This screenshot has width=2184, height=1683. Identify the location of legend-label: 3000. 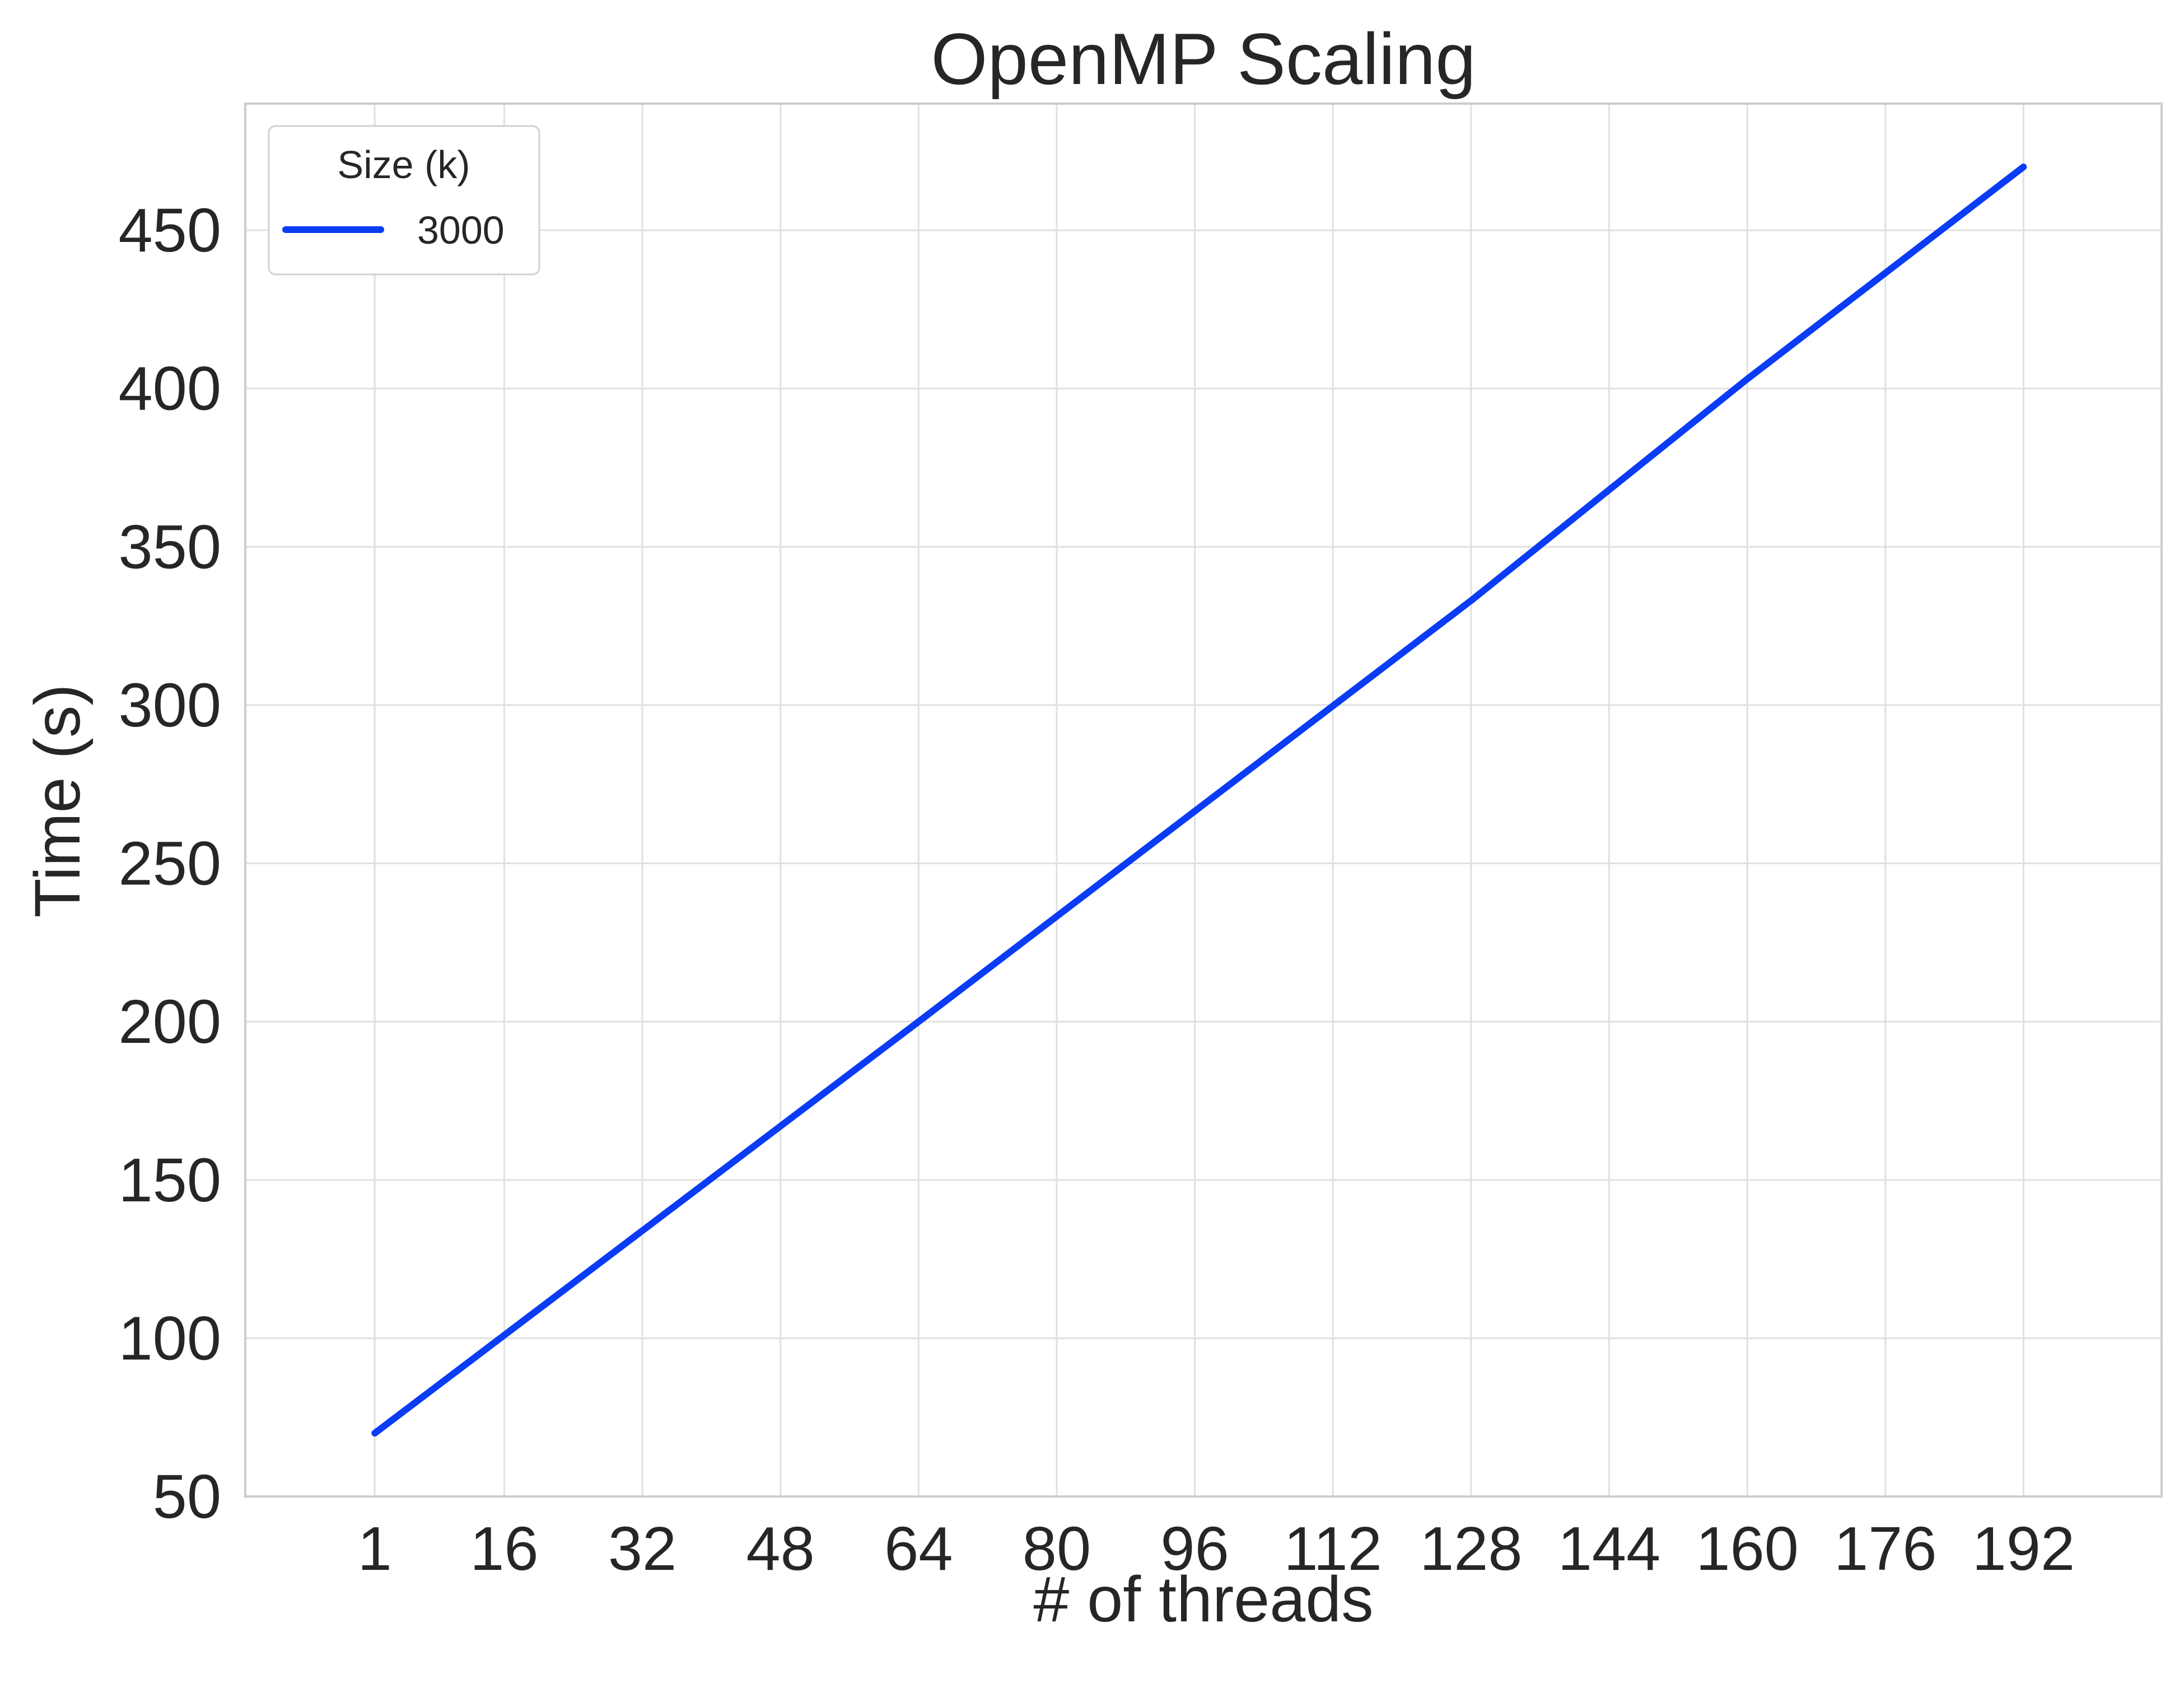
(461, 230).